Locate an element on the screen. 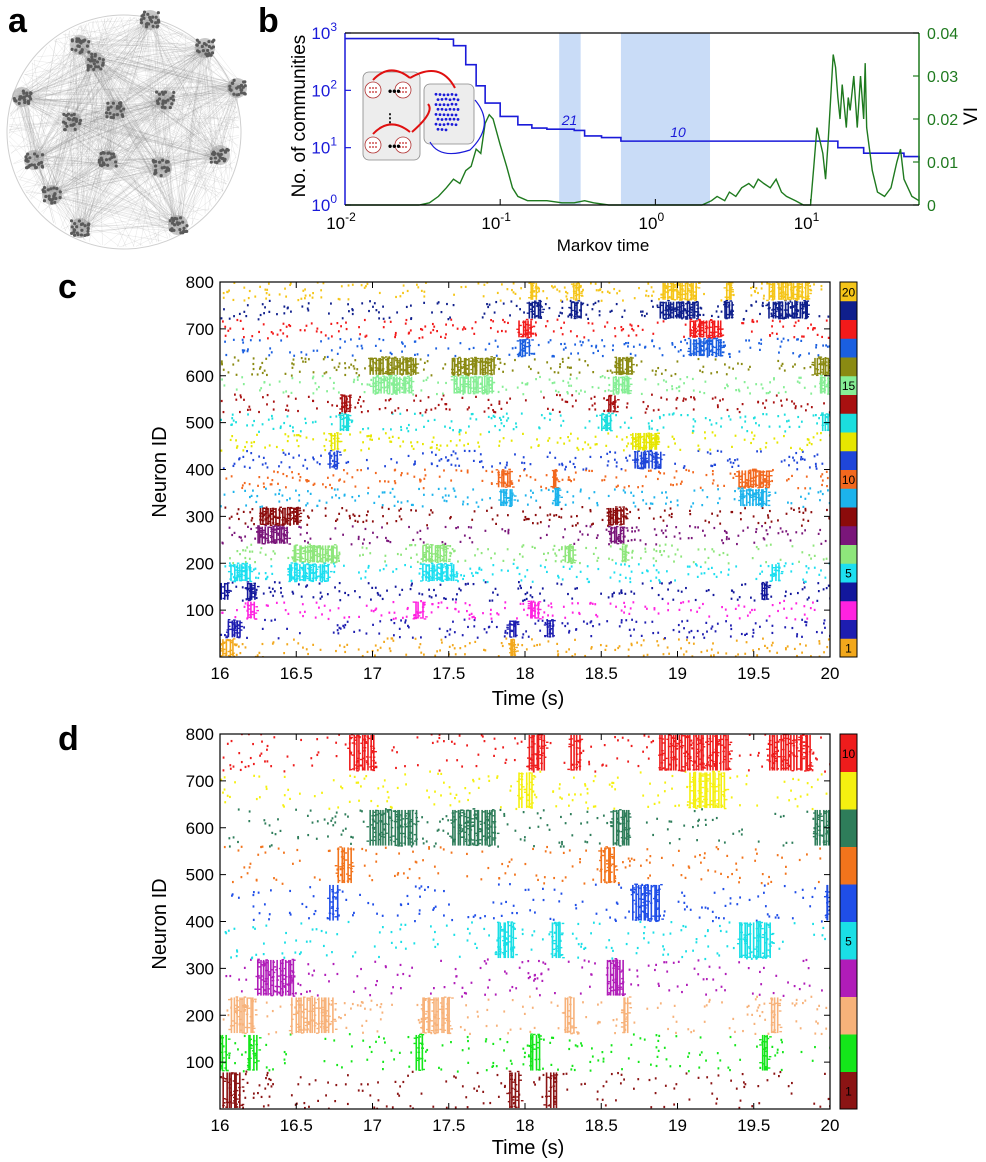 Image resolution: width=986 pixels, height=1162 pixels. colorbar-label: 20 is located at coordinates (849, 292).